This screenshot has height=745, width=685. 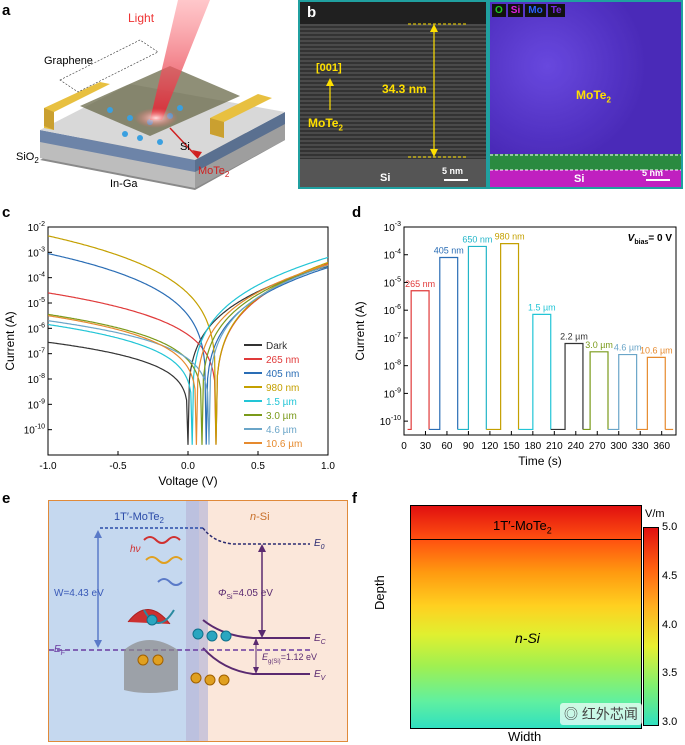 I want to click on mote2-map-label: MoTe2, so click(x=593, y=96).